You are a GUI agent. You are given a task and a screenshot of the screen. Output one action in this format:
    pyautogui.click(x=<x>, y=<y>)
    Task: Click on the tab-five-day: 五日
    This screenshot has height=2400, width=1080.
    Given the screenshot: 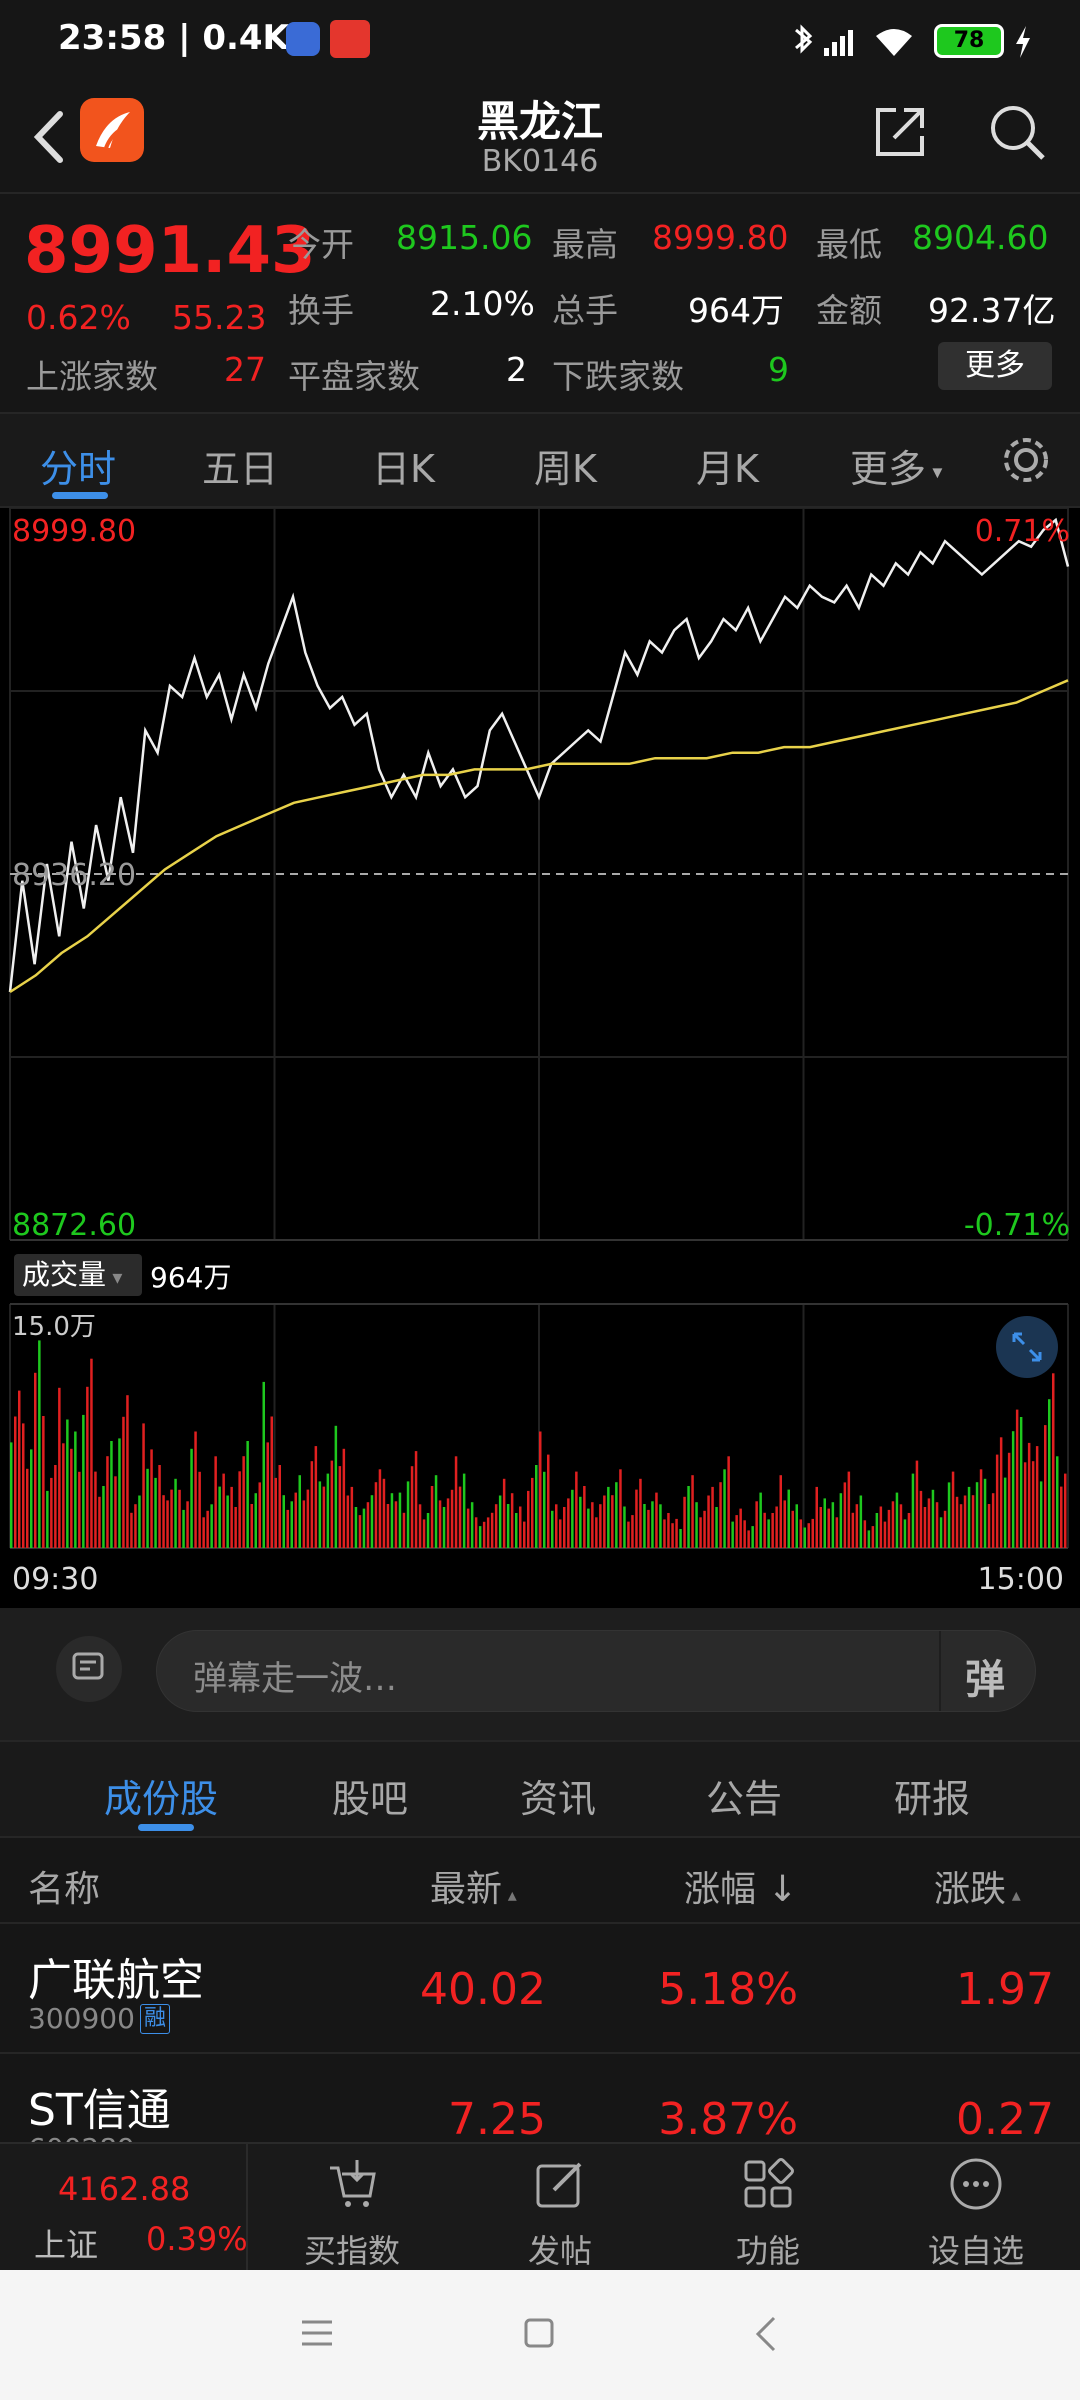 What is the action you would take?
    pyautogui.click(x=240, y=469)
    